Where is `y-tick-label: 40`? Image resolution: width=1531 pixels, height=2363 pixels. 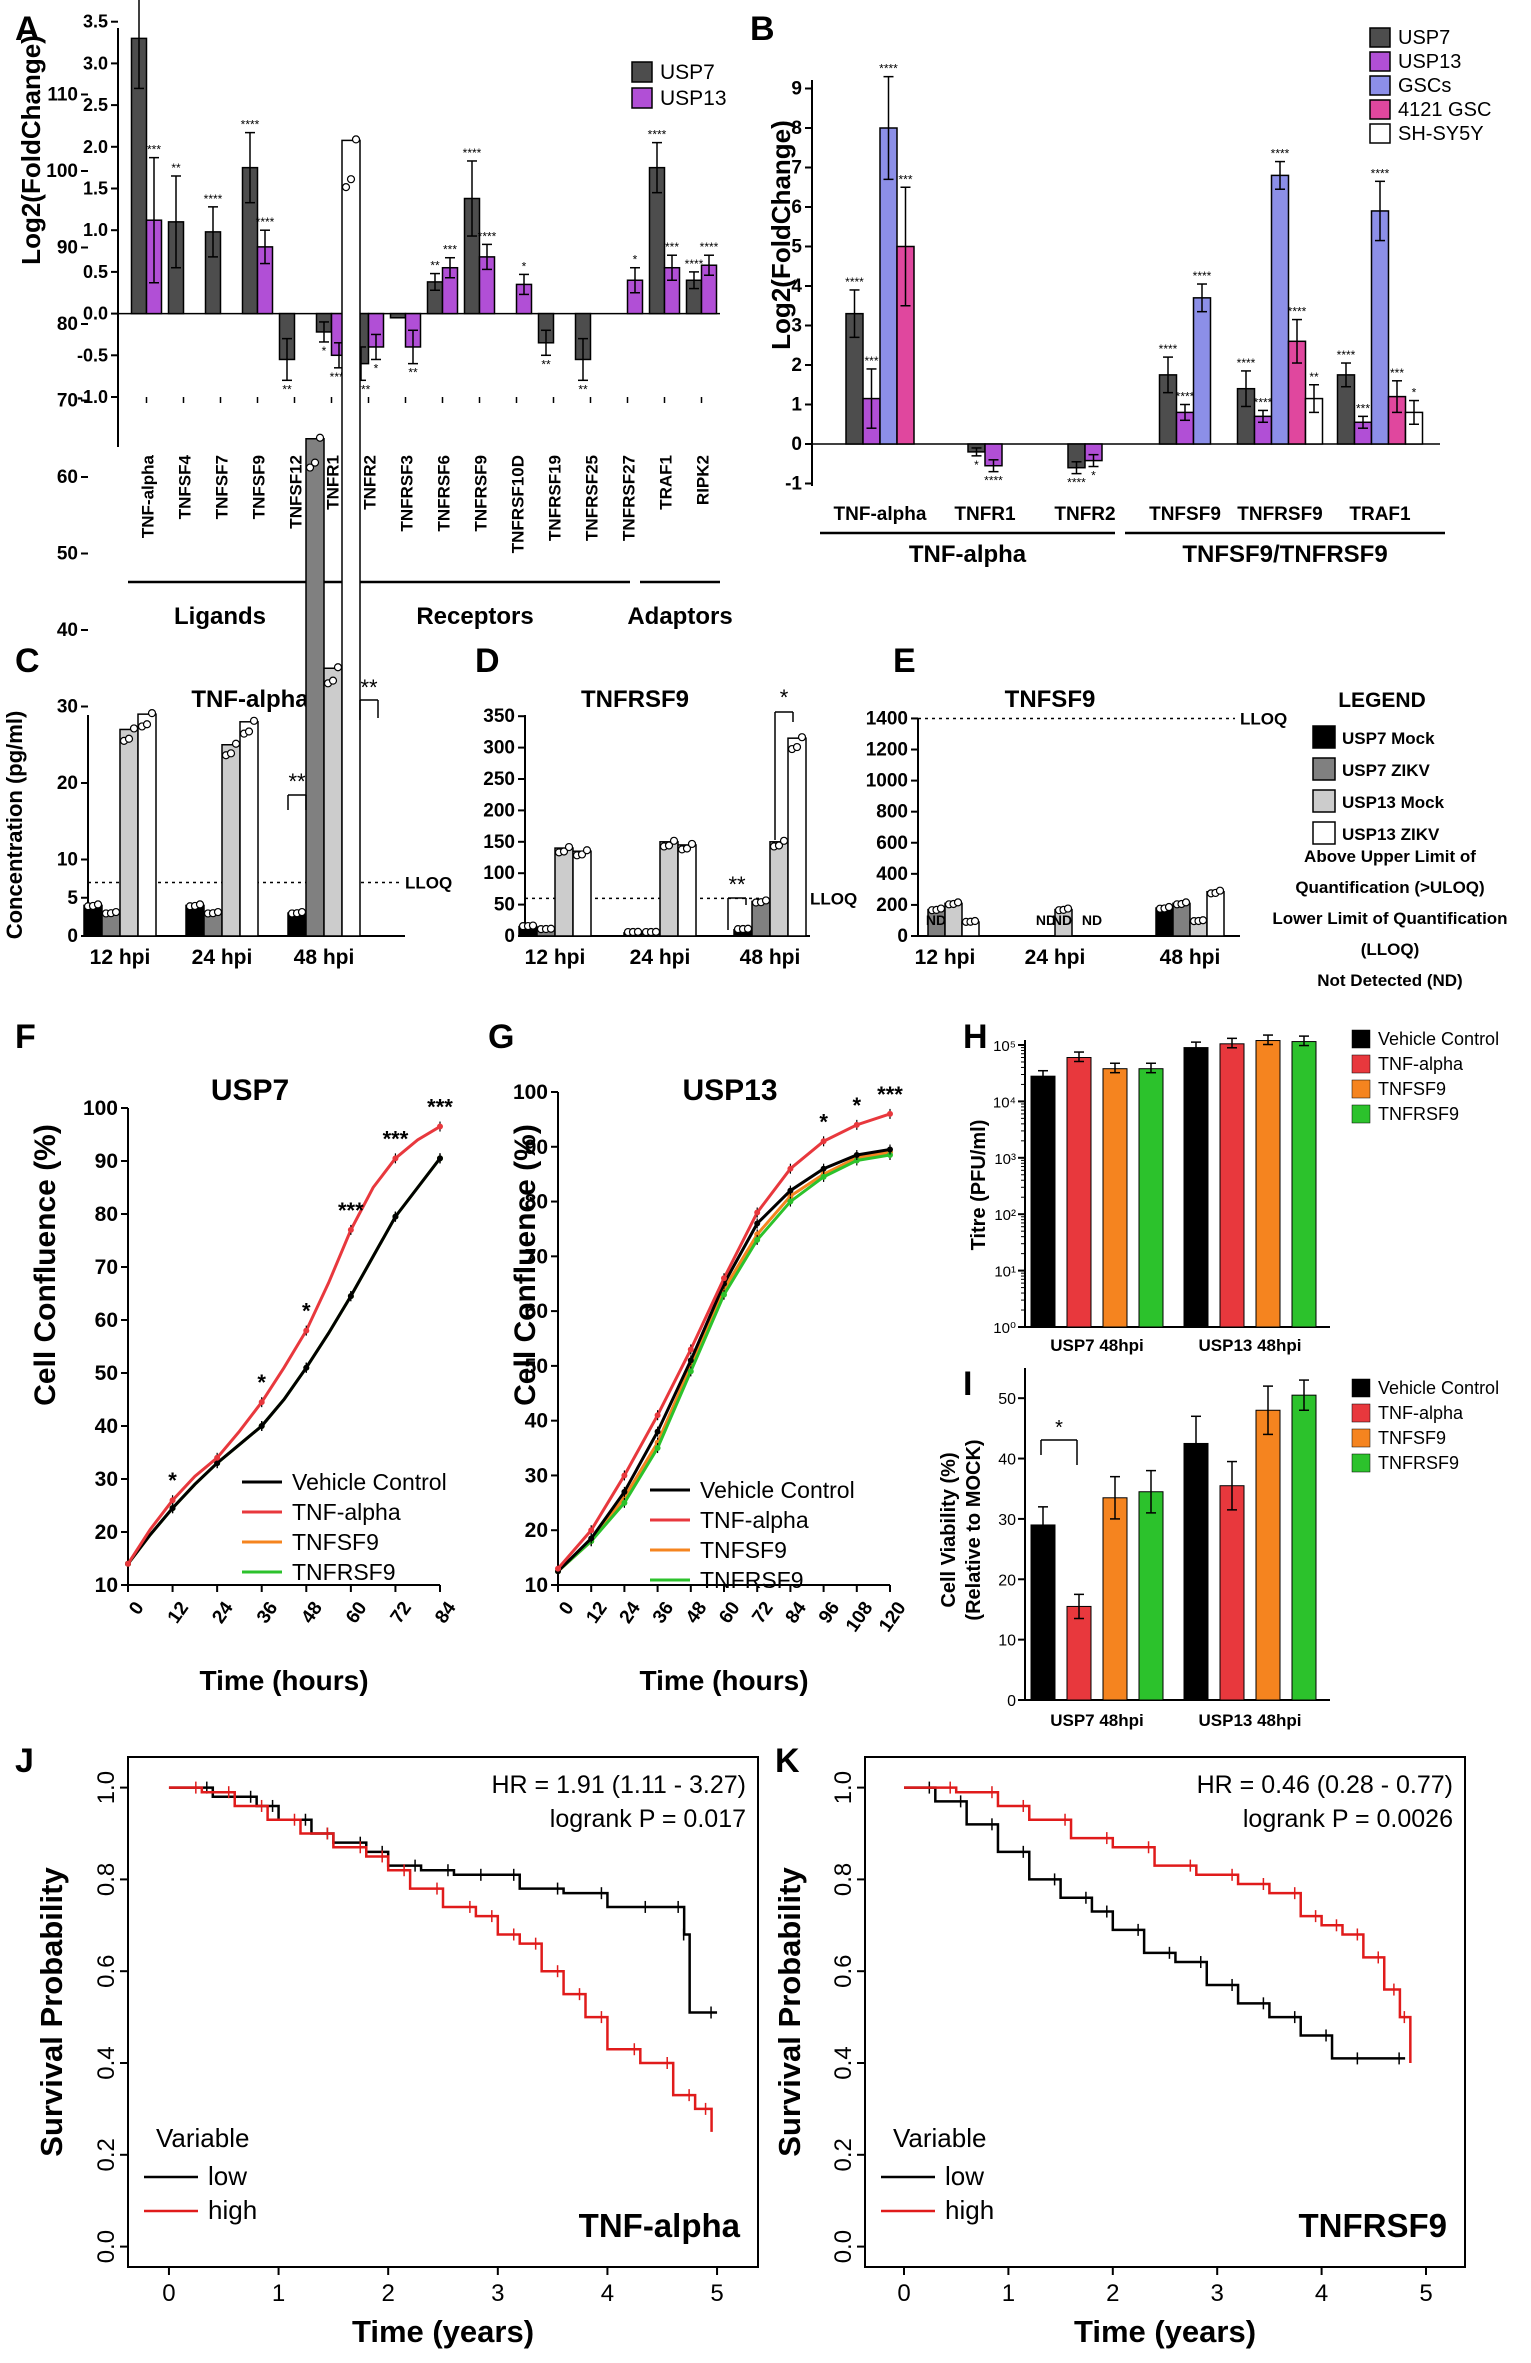
y-tick-label: 40 is located at coordinates (67, 630).